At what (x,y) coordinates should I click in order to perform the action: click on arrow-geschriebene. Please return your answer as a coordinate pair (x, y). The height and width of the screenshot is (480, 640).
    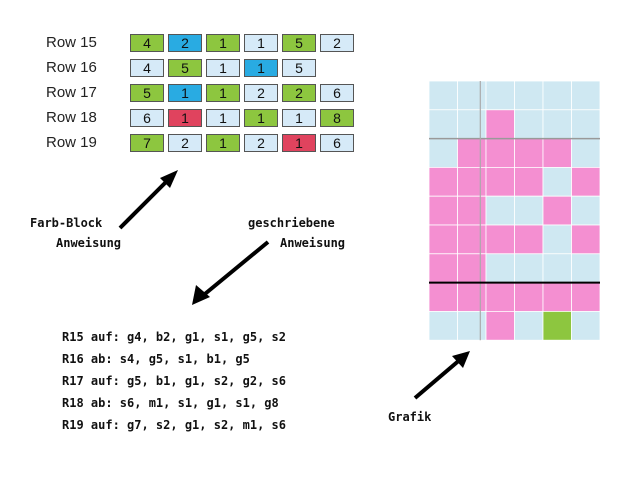
    Looking at the image, I should click on (231, 272).